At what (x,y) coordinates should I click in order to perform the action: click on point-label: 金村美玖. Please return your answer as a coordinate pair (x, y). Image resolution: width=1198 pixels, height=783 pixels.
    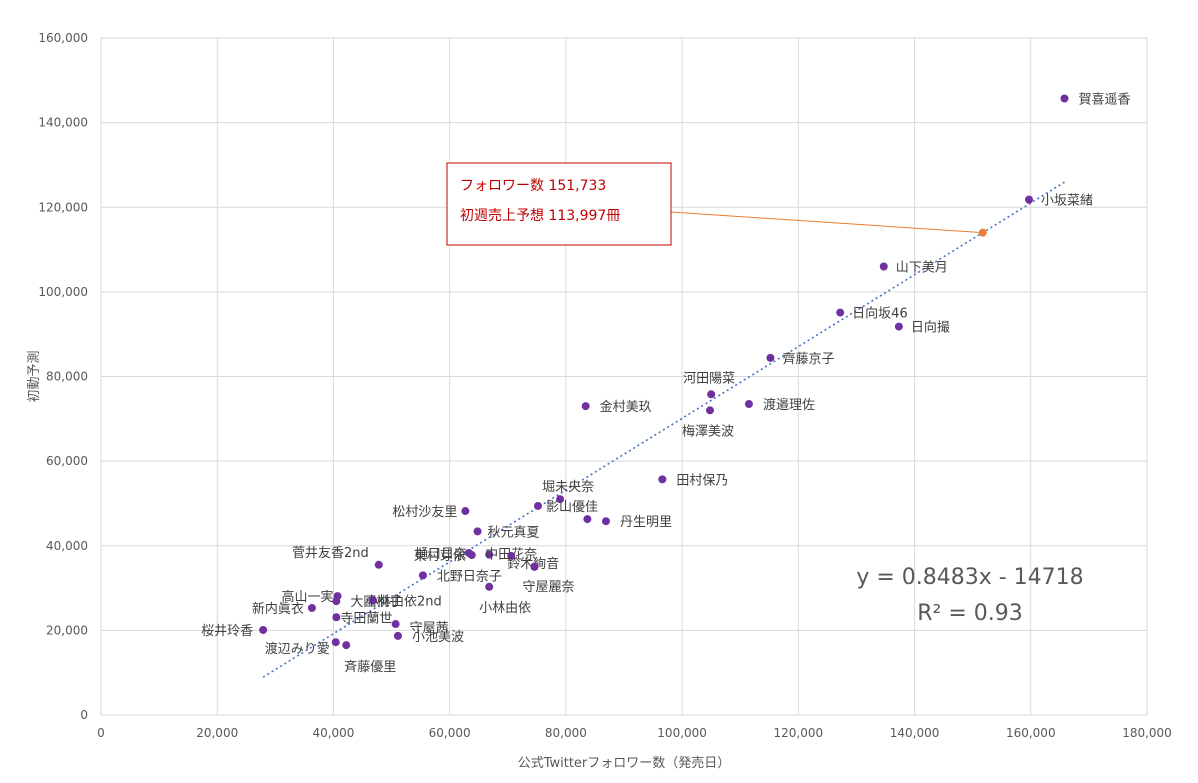
    Looking at the image, I should click on (626, 407).